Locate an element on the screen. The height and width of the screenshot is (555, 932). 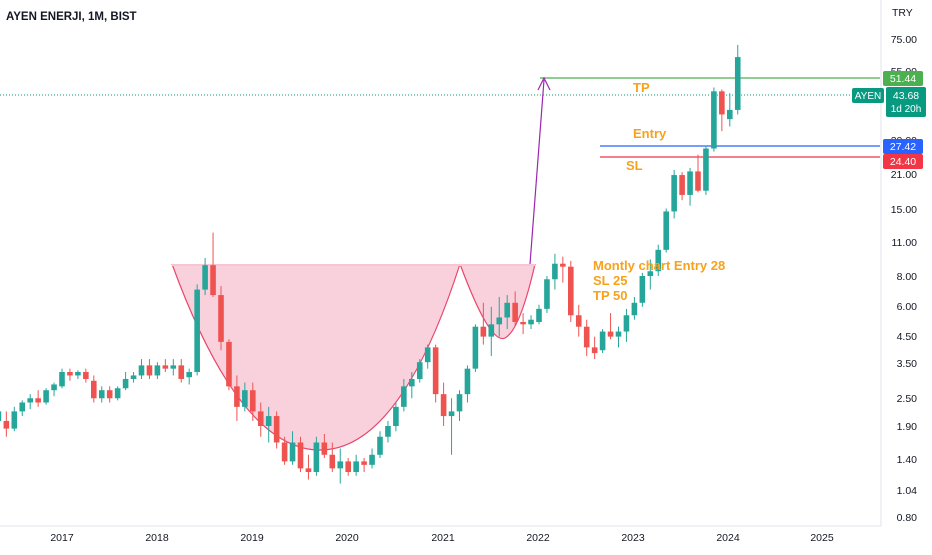
symbol-title: AYEN ENERJI, 1M, BIST is located at coordinates (71, 17).